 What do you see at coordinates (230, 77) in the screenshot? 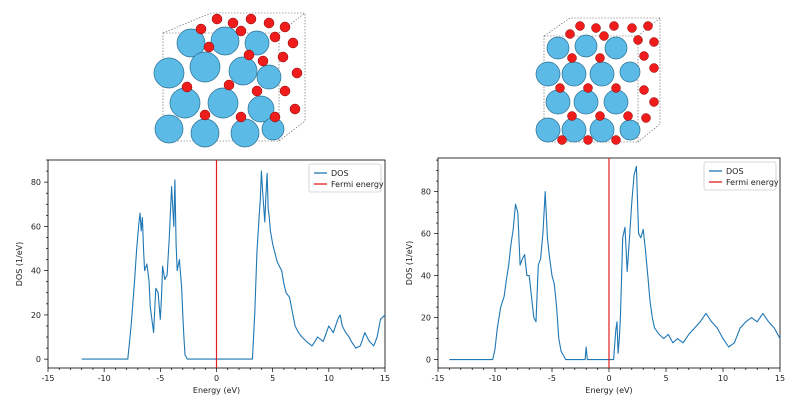
I see `crystal-structure-left` at bounding box center [230, 77].